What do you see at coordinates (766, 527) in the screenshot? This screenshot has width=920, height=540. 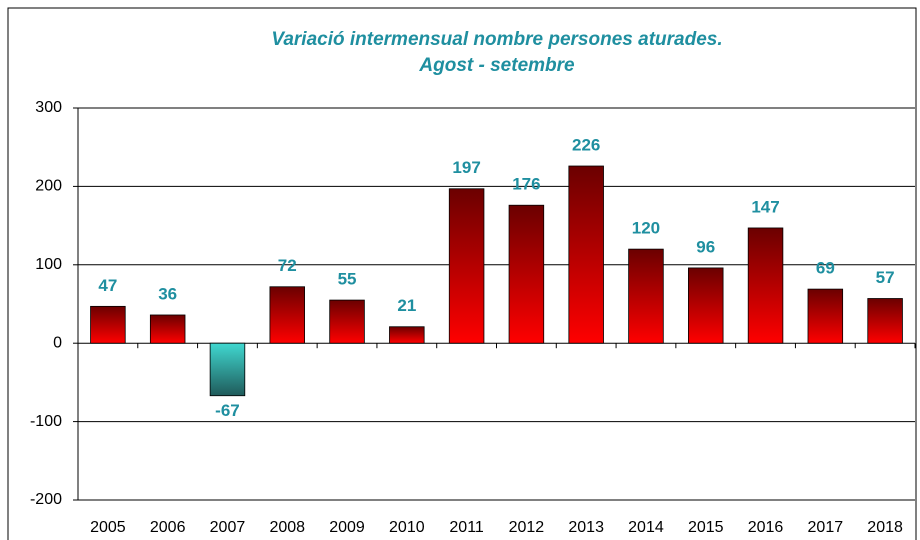 I see `x-tick-label: 2016` at bounding box center [766, 527].